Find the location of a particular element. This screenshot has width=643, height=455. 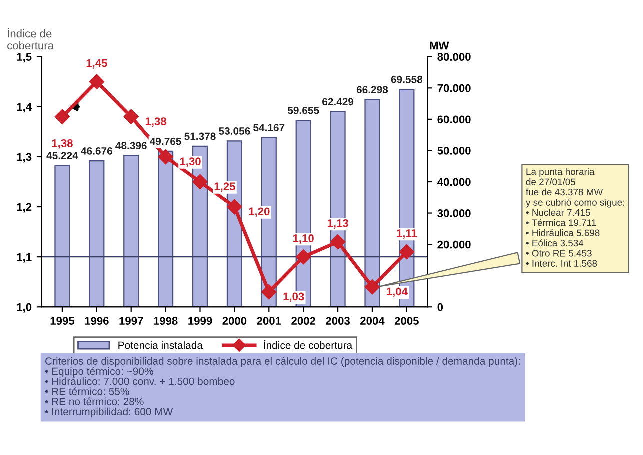

data-label: 49.765 is located at coordinates (166, 142).